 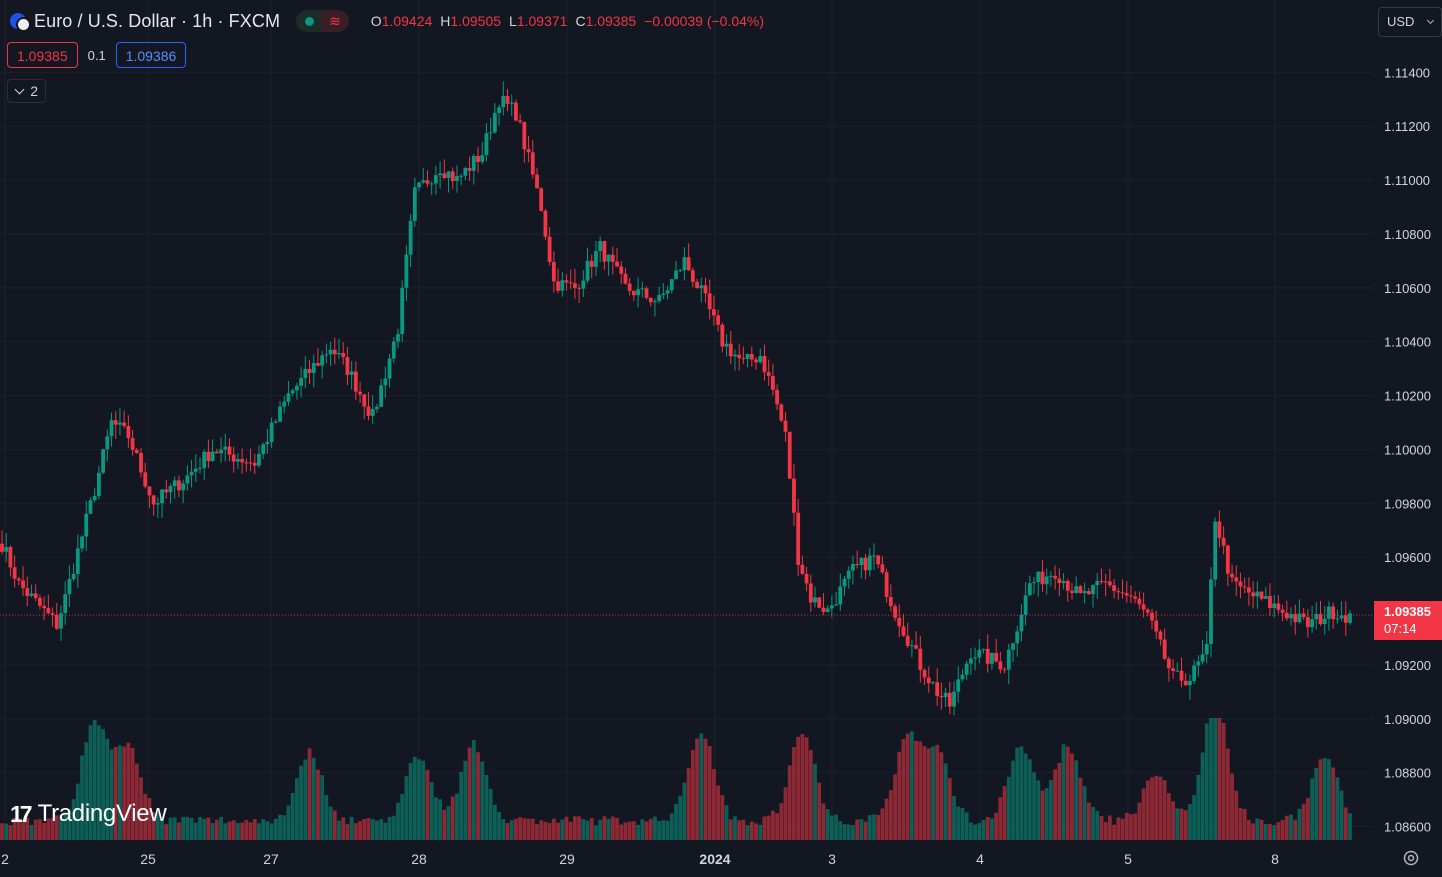 What do you see at coordinates (640, 859) in the screenshot?
I see `time-axis: 2 25 27 28 29 2024 3 4 5 8` at bounding box center [640, 859].